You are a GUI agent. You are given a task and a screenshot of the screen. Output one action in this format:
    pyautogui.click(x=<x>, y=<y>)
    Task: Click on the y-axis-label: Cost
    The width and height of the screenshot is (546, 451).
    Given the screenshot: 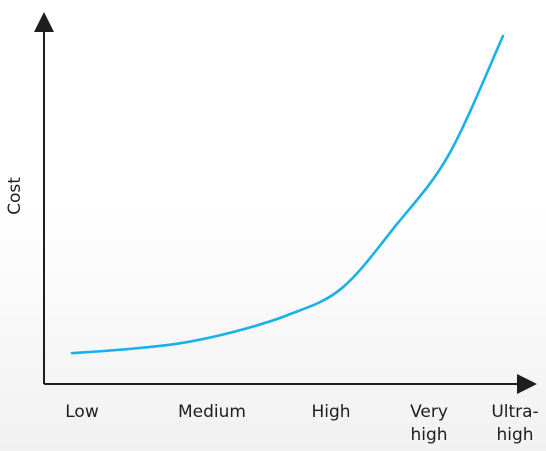 What is the action you would take?
    pyautogui.click(x=15, y=196)
    